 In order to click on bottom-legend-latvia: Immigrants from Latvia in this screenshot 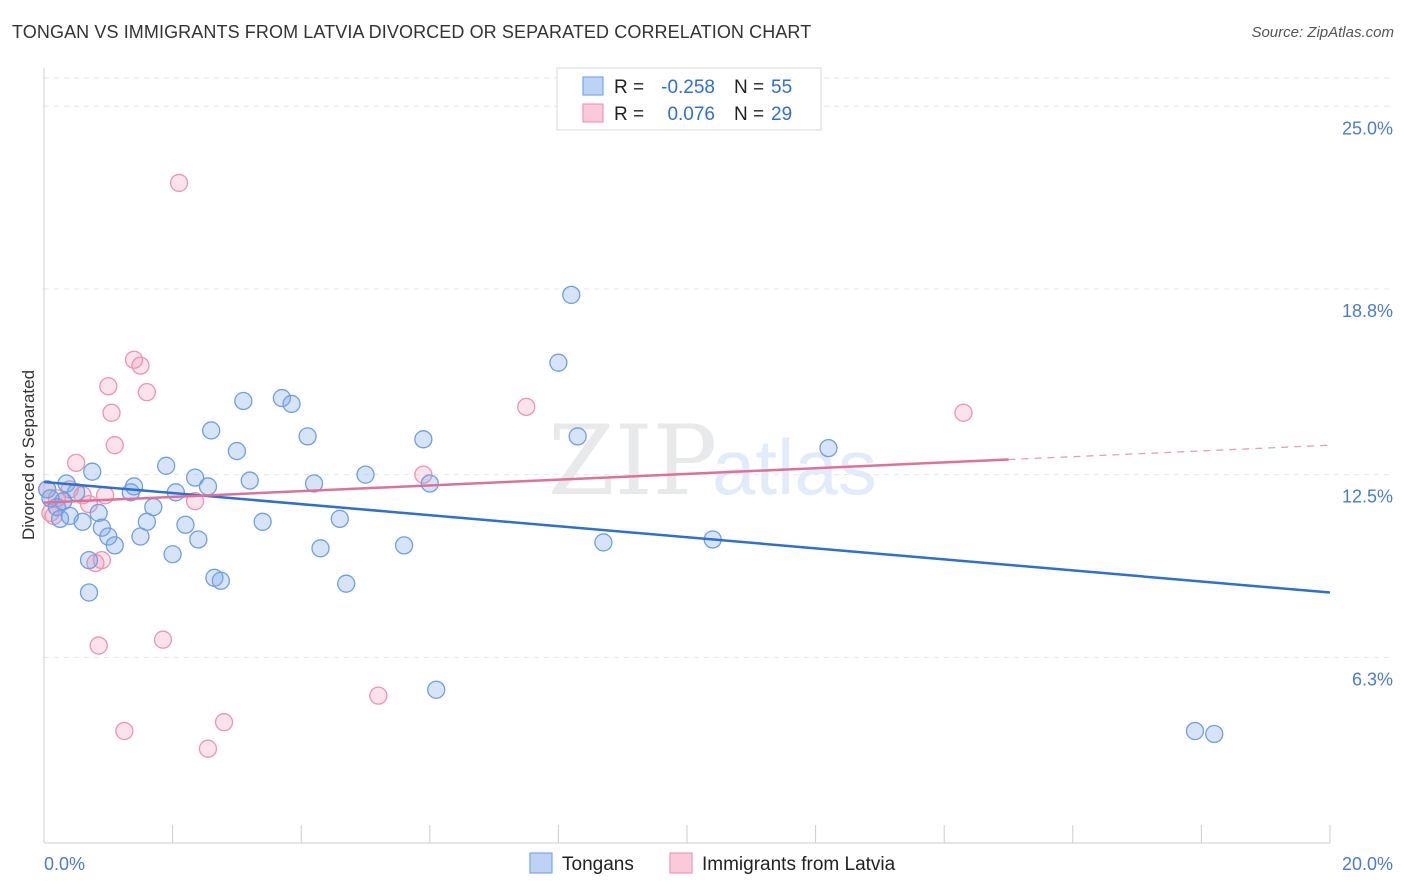, I will do `click(799, 864)`.